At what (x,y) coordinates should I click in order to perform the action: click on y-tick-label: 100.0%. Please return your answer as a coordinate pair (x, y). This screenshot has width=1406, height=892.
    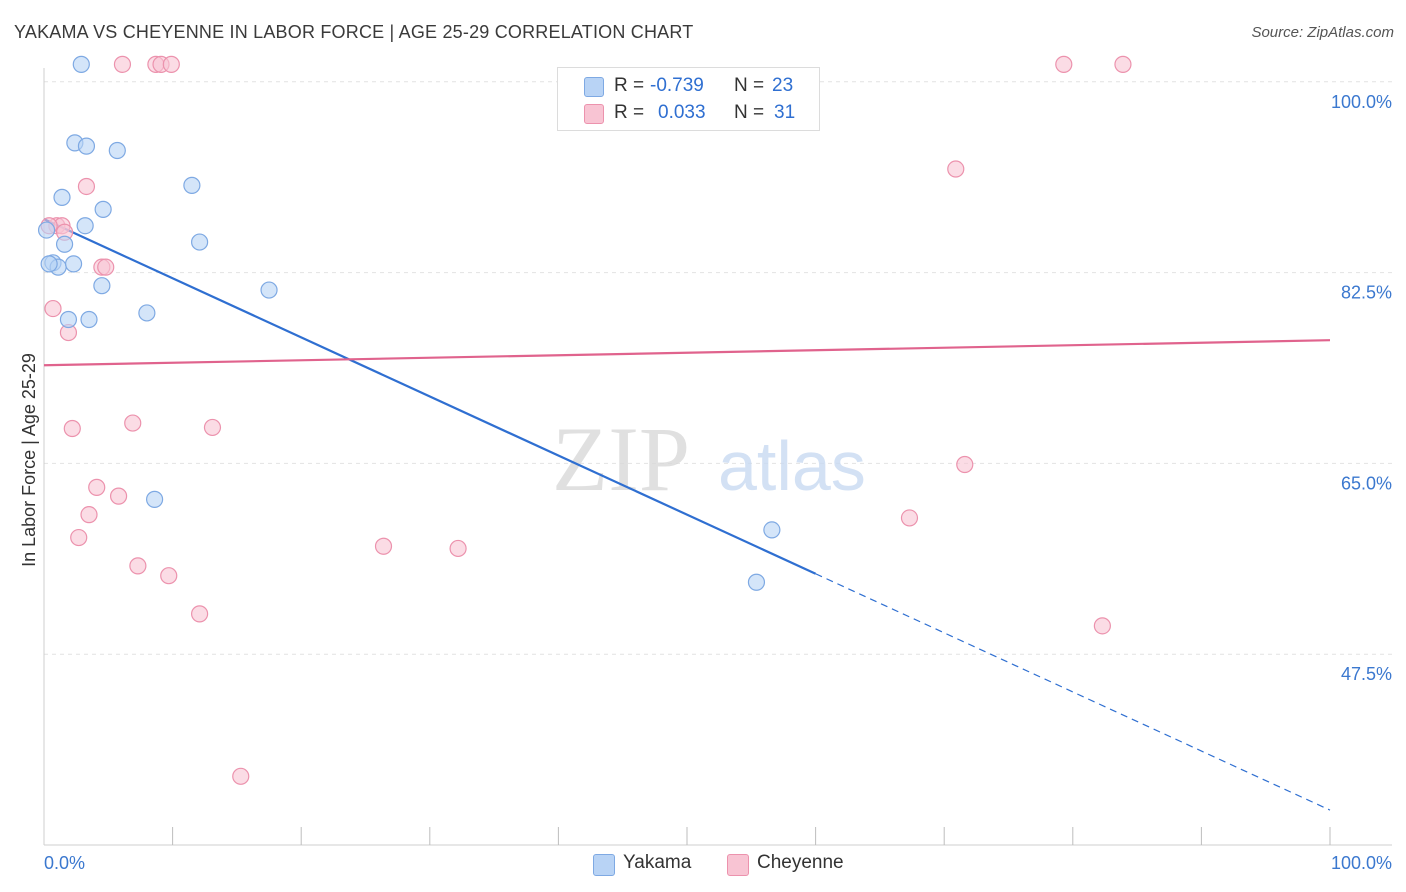
    Looking at the image, I should click on (1361, 102).